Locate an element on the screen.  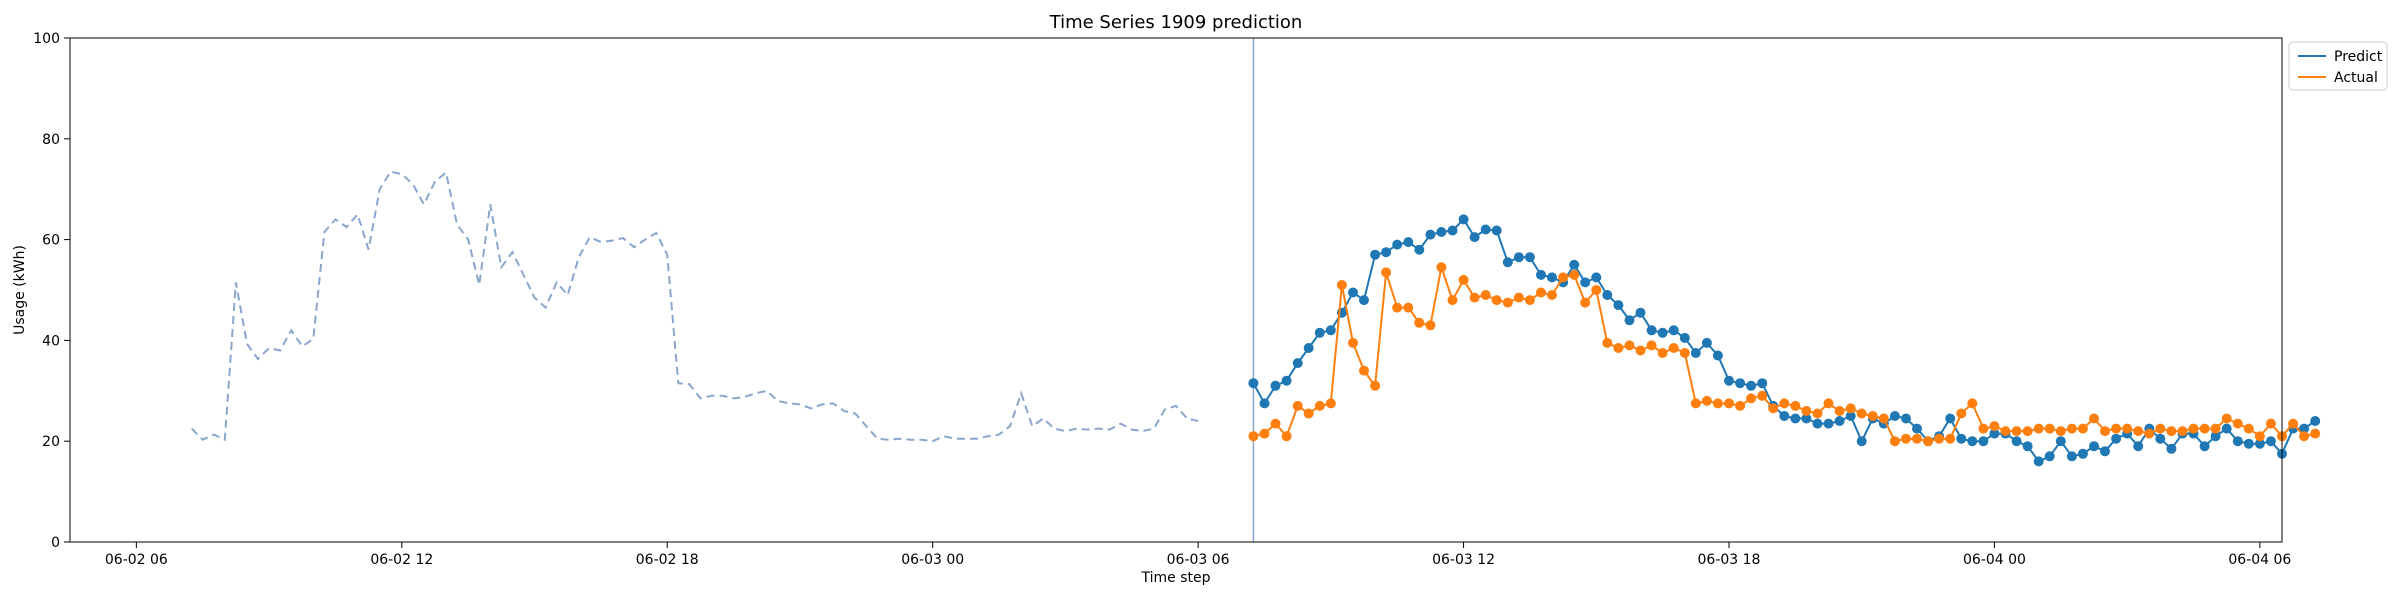
x-tick-label: 06-03 12 is located at coordinates (1463, 560).